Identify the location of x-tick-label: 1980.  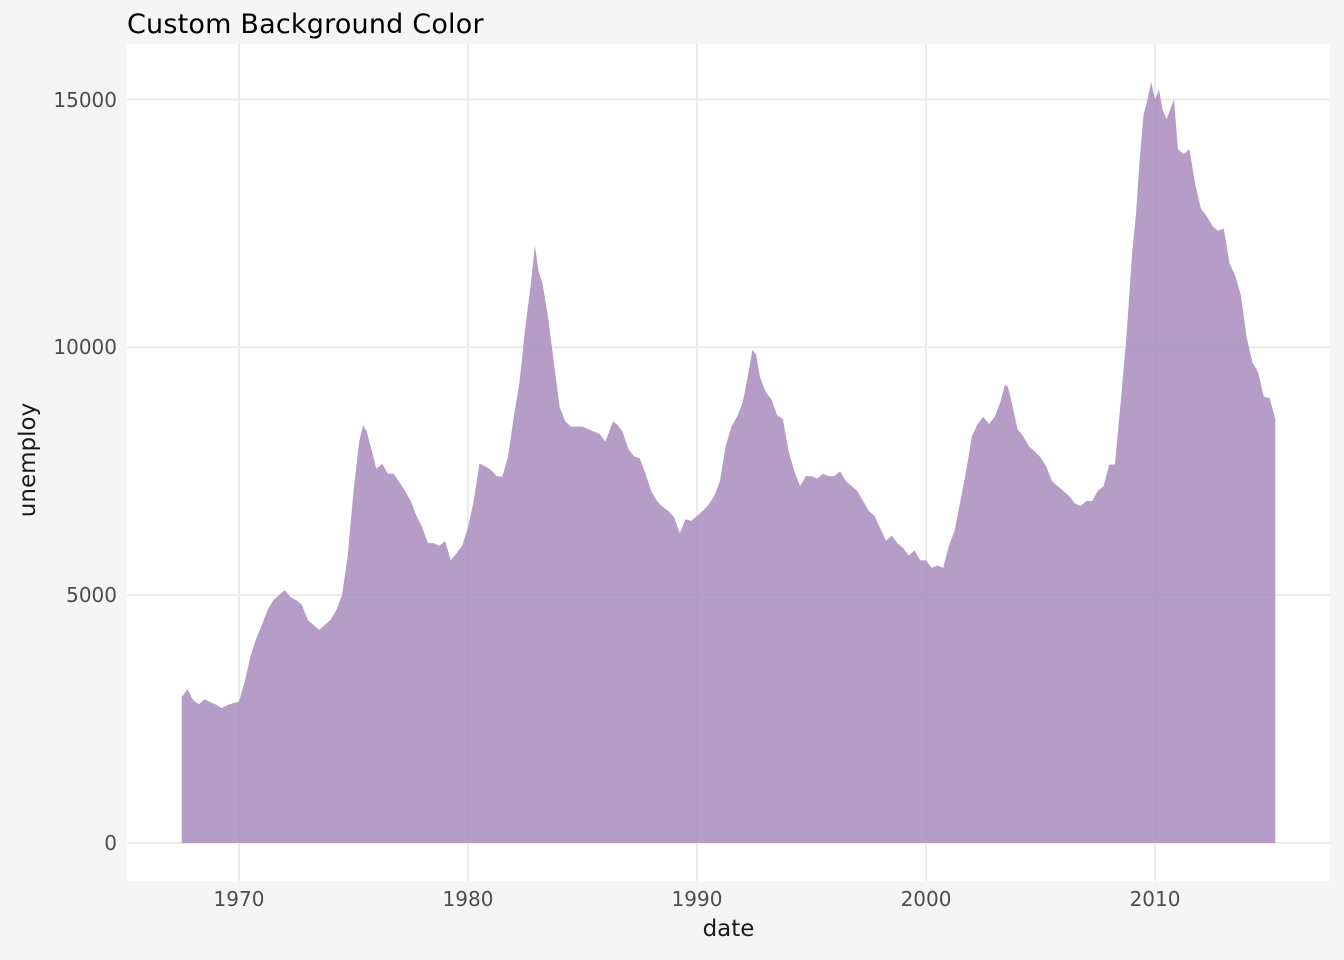
(468, 899).